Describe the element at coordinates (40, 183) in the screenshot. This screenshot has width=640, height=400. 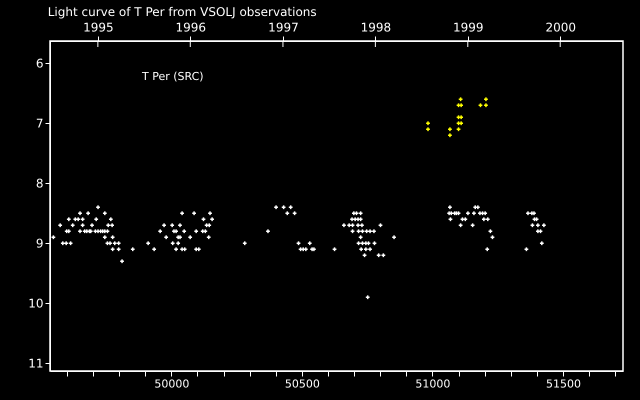
I see `y-tick-label: 8` at that location.